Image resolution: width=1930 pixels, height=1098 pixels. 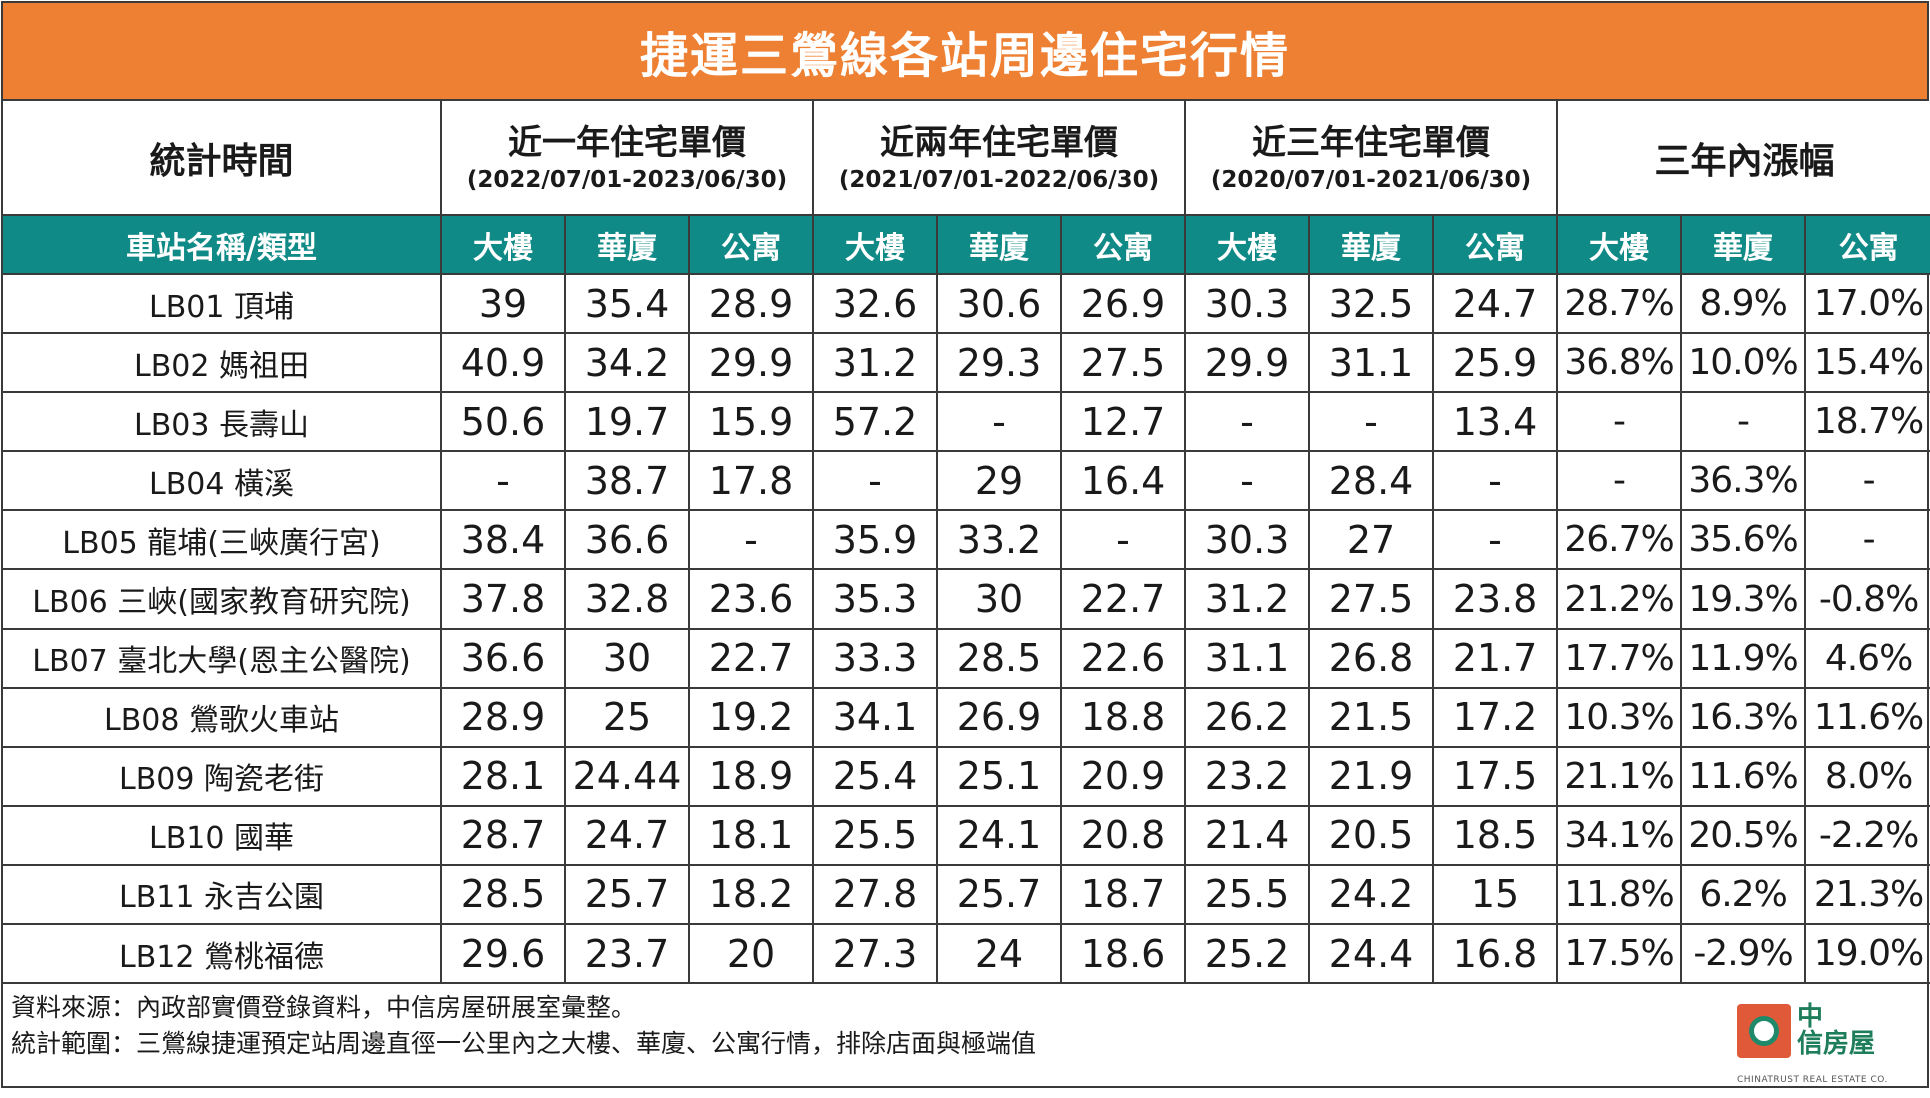 What do you see at coordinates (875, 304) in the screenshot?
I see `price-cell: 32.6` at bounding box center [875, 304].